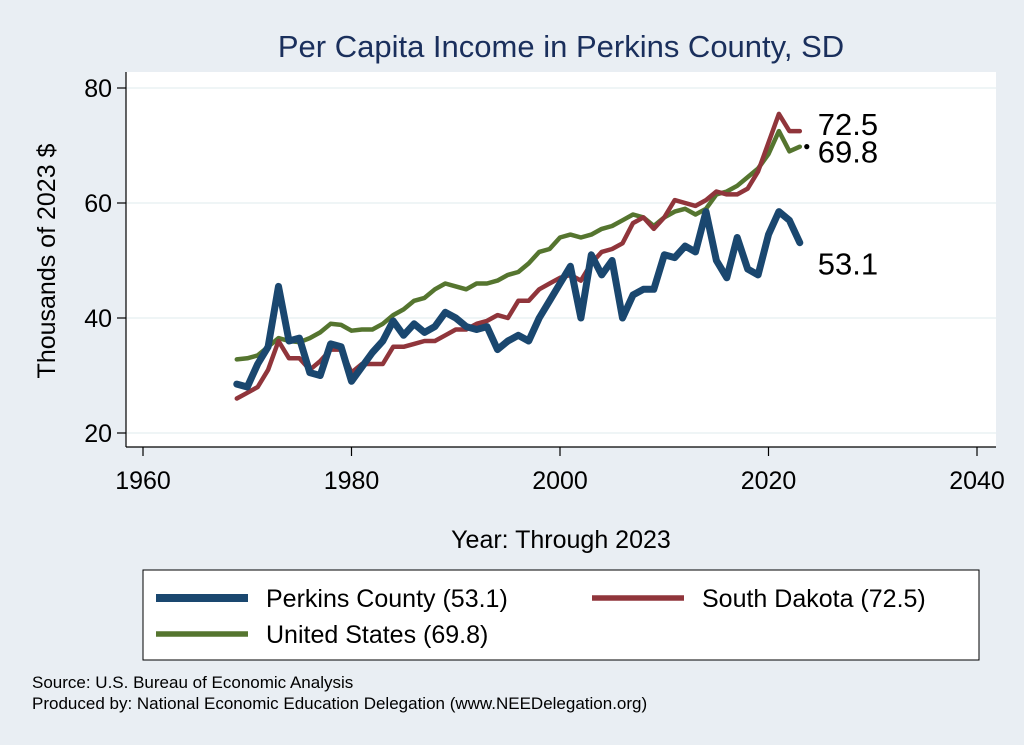  Describe the element at coordinates (98, 319) in the screenshot. I see `y-tick-label: 40` at that location.